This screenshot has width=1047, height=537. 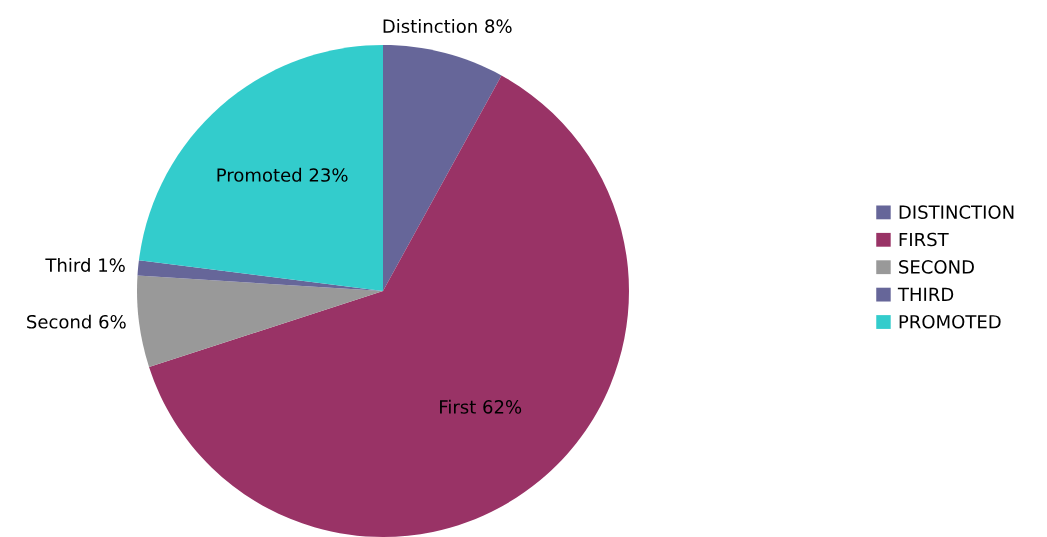 I want to click on legend-label: SECOND, so click(x=936, y=267).